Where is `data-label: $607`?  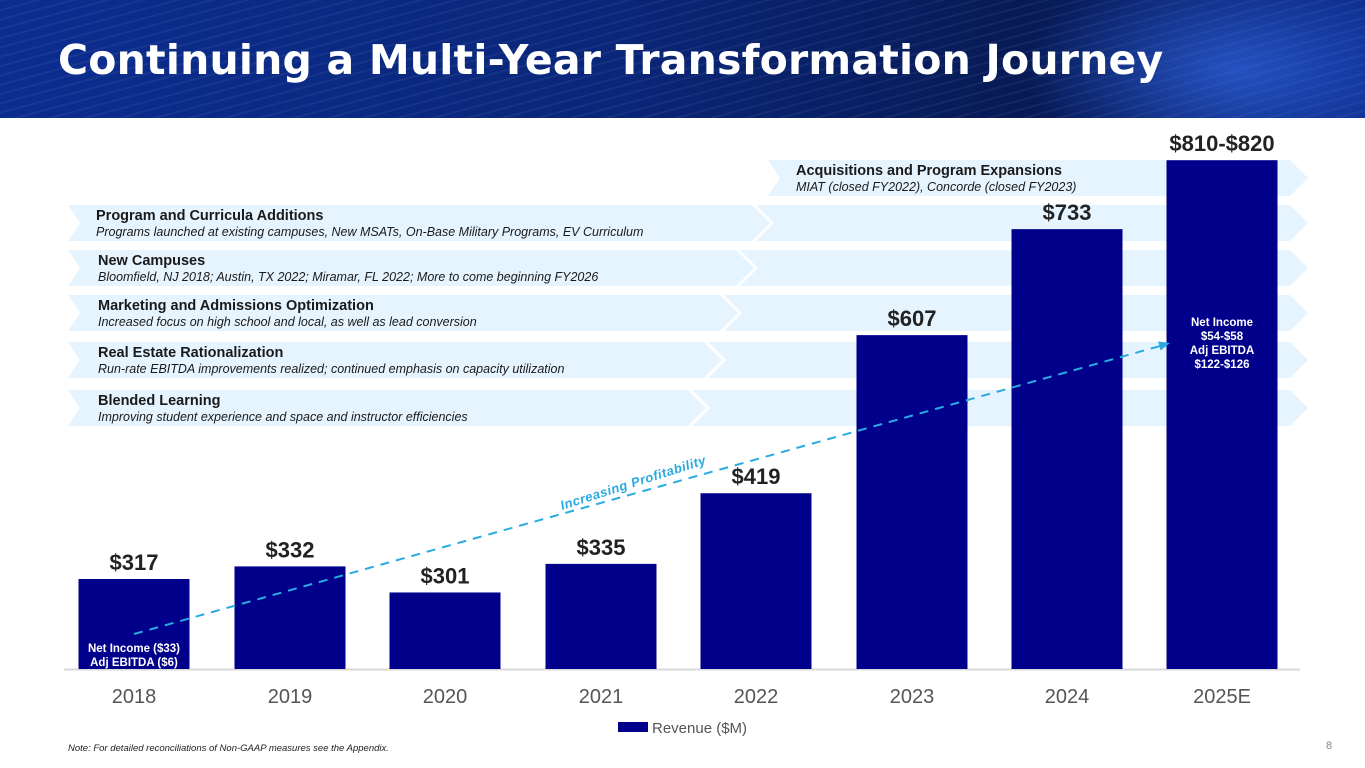 data-label: $607 is located at coordinates (912, 318).